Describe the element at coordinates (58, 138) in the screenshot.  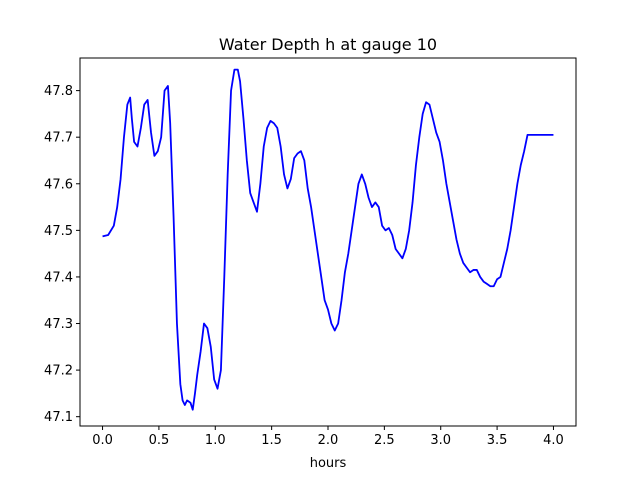
I see `y-tick-label: 47.7` at that location.